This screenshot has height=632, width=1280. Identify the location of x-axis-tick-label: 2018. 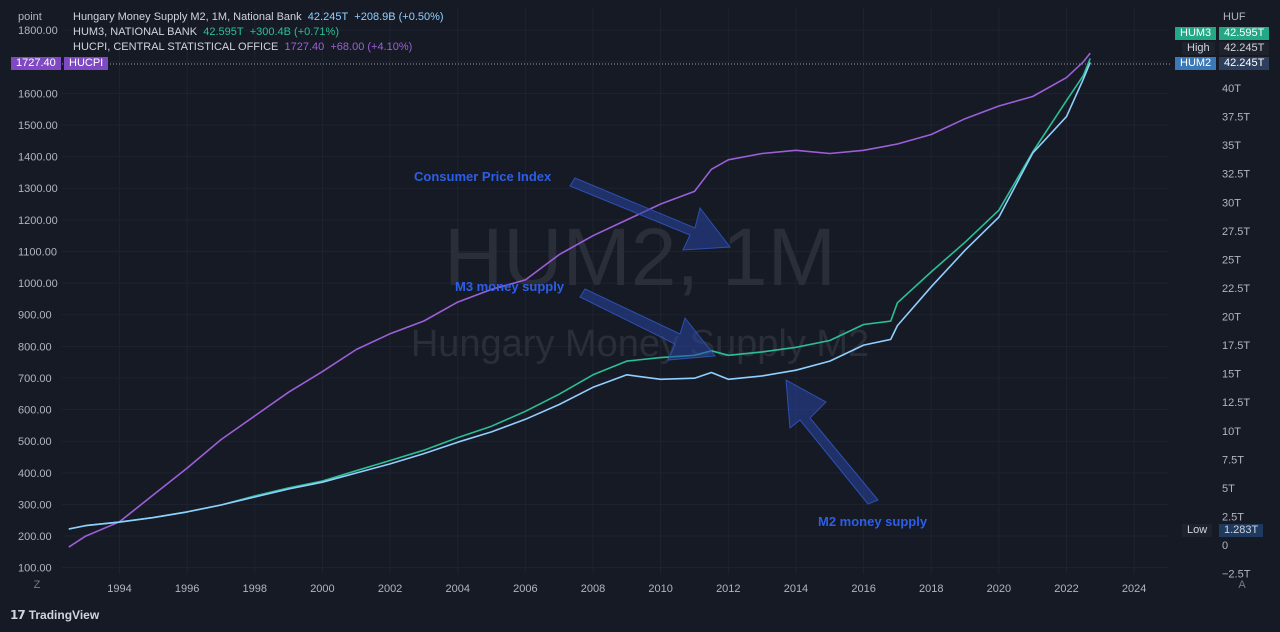
(931, 589).